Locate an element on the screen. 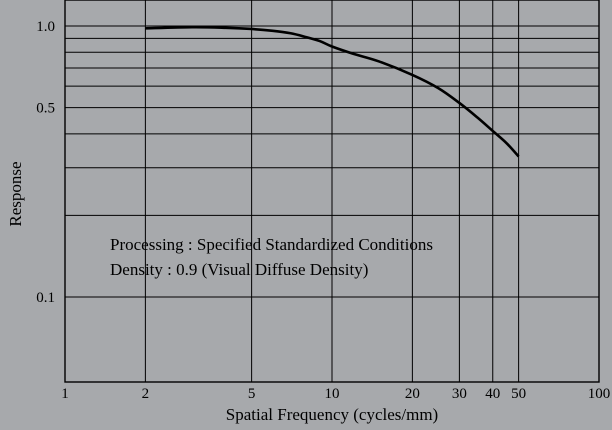 This screenshot has width=612, height=430. x-tick-label: 2 is located at coordinates (146, 394).